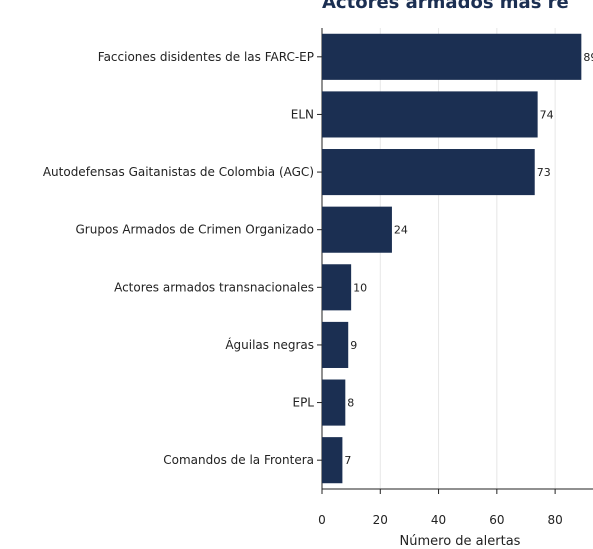 This screenshot has height=549, width=593. What do you see at coordinates (438, 520) in the screenshot?
I see `x-tick-label: 40` at bounding box center [438, 520].